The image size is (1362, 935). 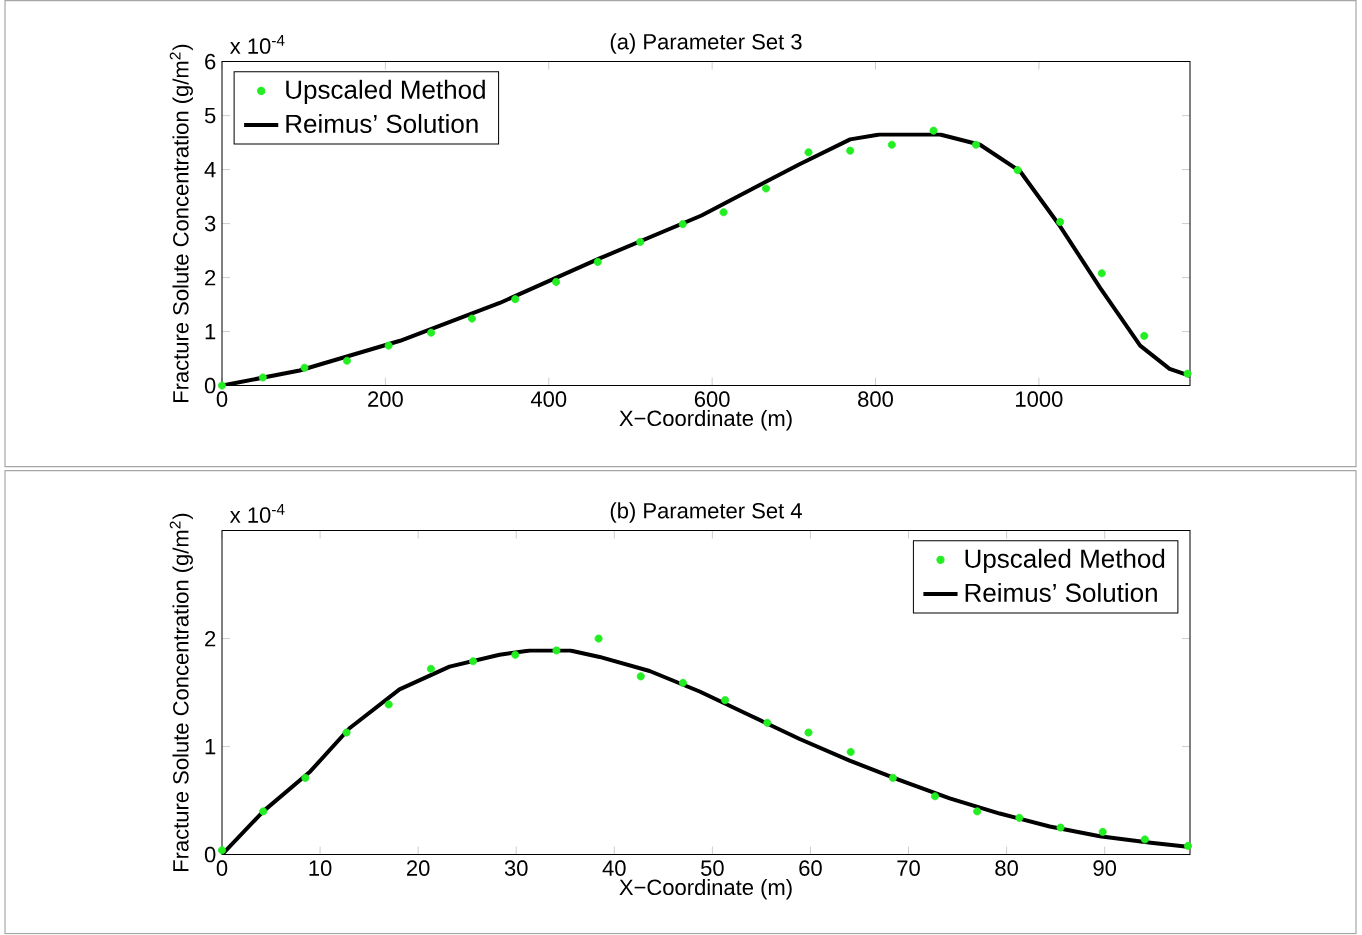 I want to click on y-tick-label: 6, so click(x=210, y=62).